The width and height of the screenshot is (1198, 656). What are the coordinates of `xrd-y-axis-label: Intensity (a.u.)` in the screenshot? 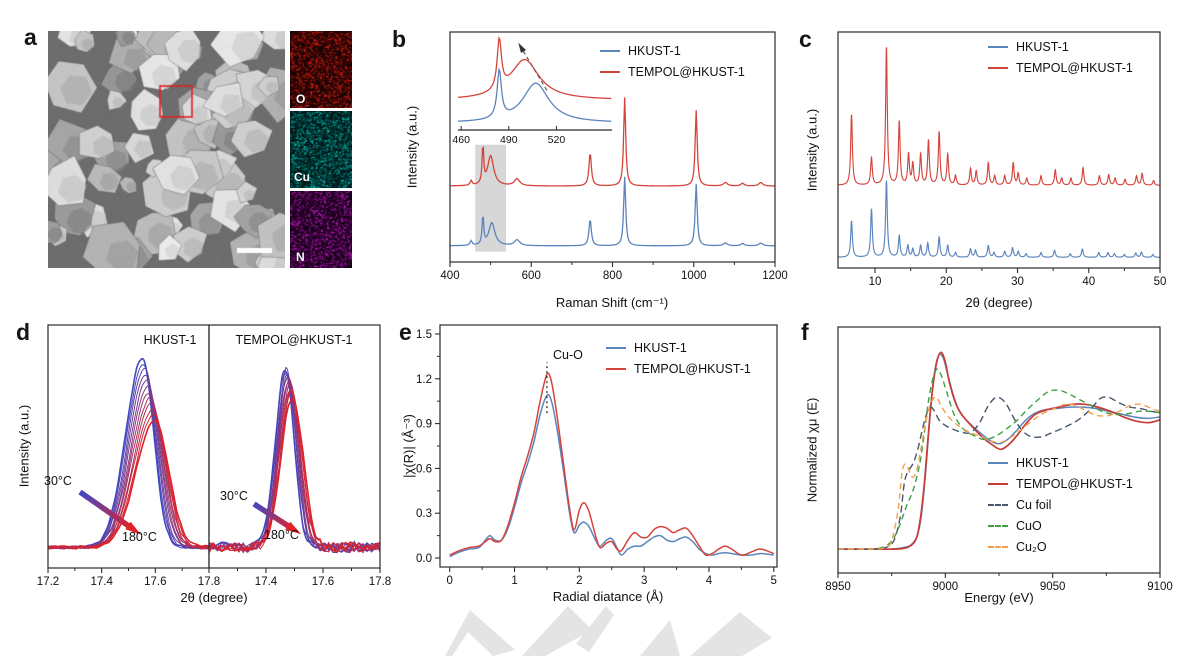 It's located at (812, 150).